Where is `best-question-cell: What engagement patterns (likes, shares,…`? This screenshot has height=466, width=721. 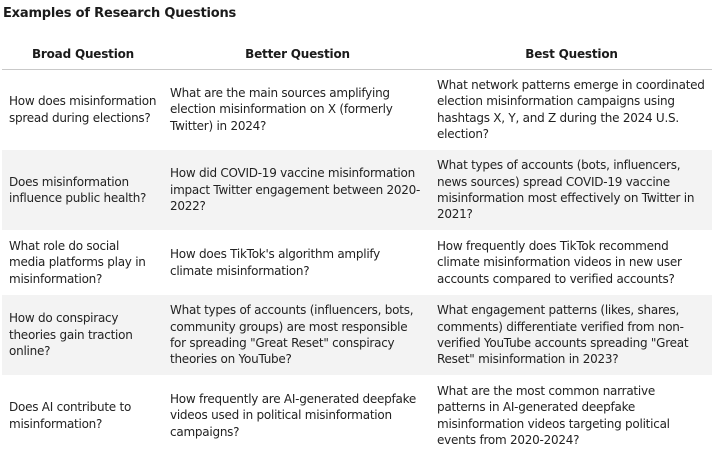
best-question-cell: What engagement patterns (likes, shares,… is located at coordinates (571, 335).